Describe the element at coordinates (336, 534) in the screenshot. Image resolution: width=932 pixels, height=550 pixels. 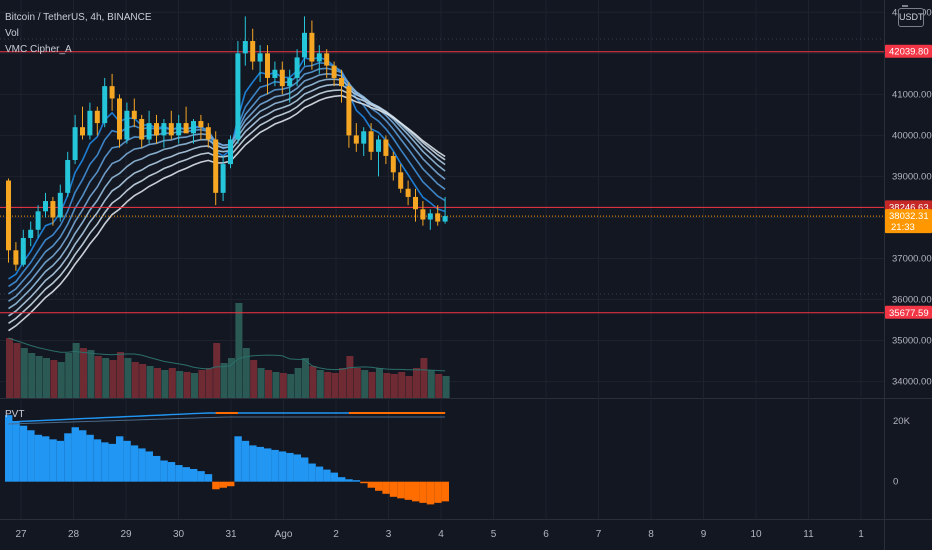
I see `time-tick-label: 2` at that location.